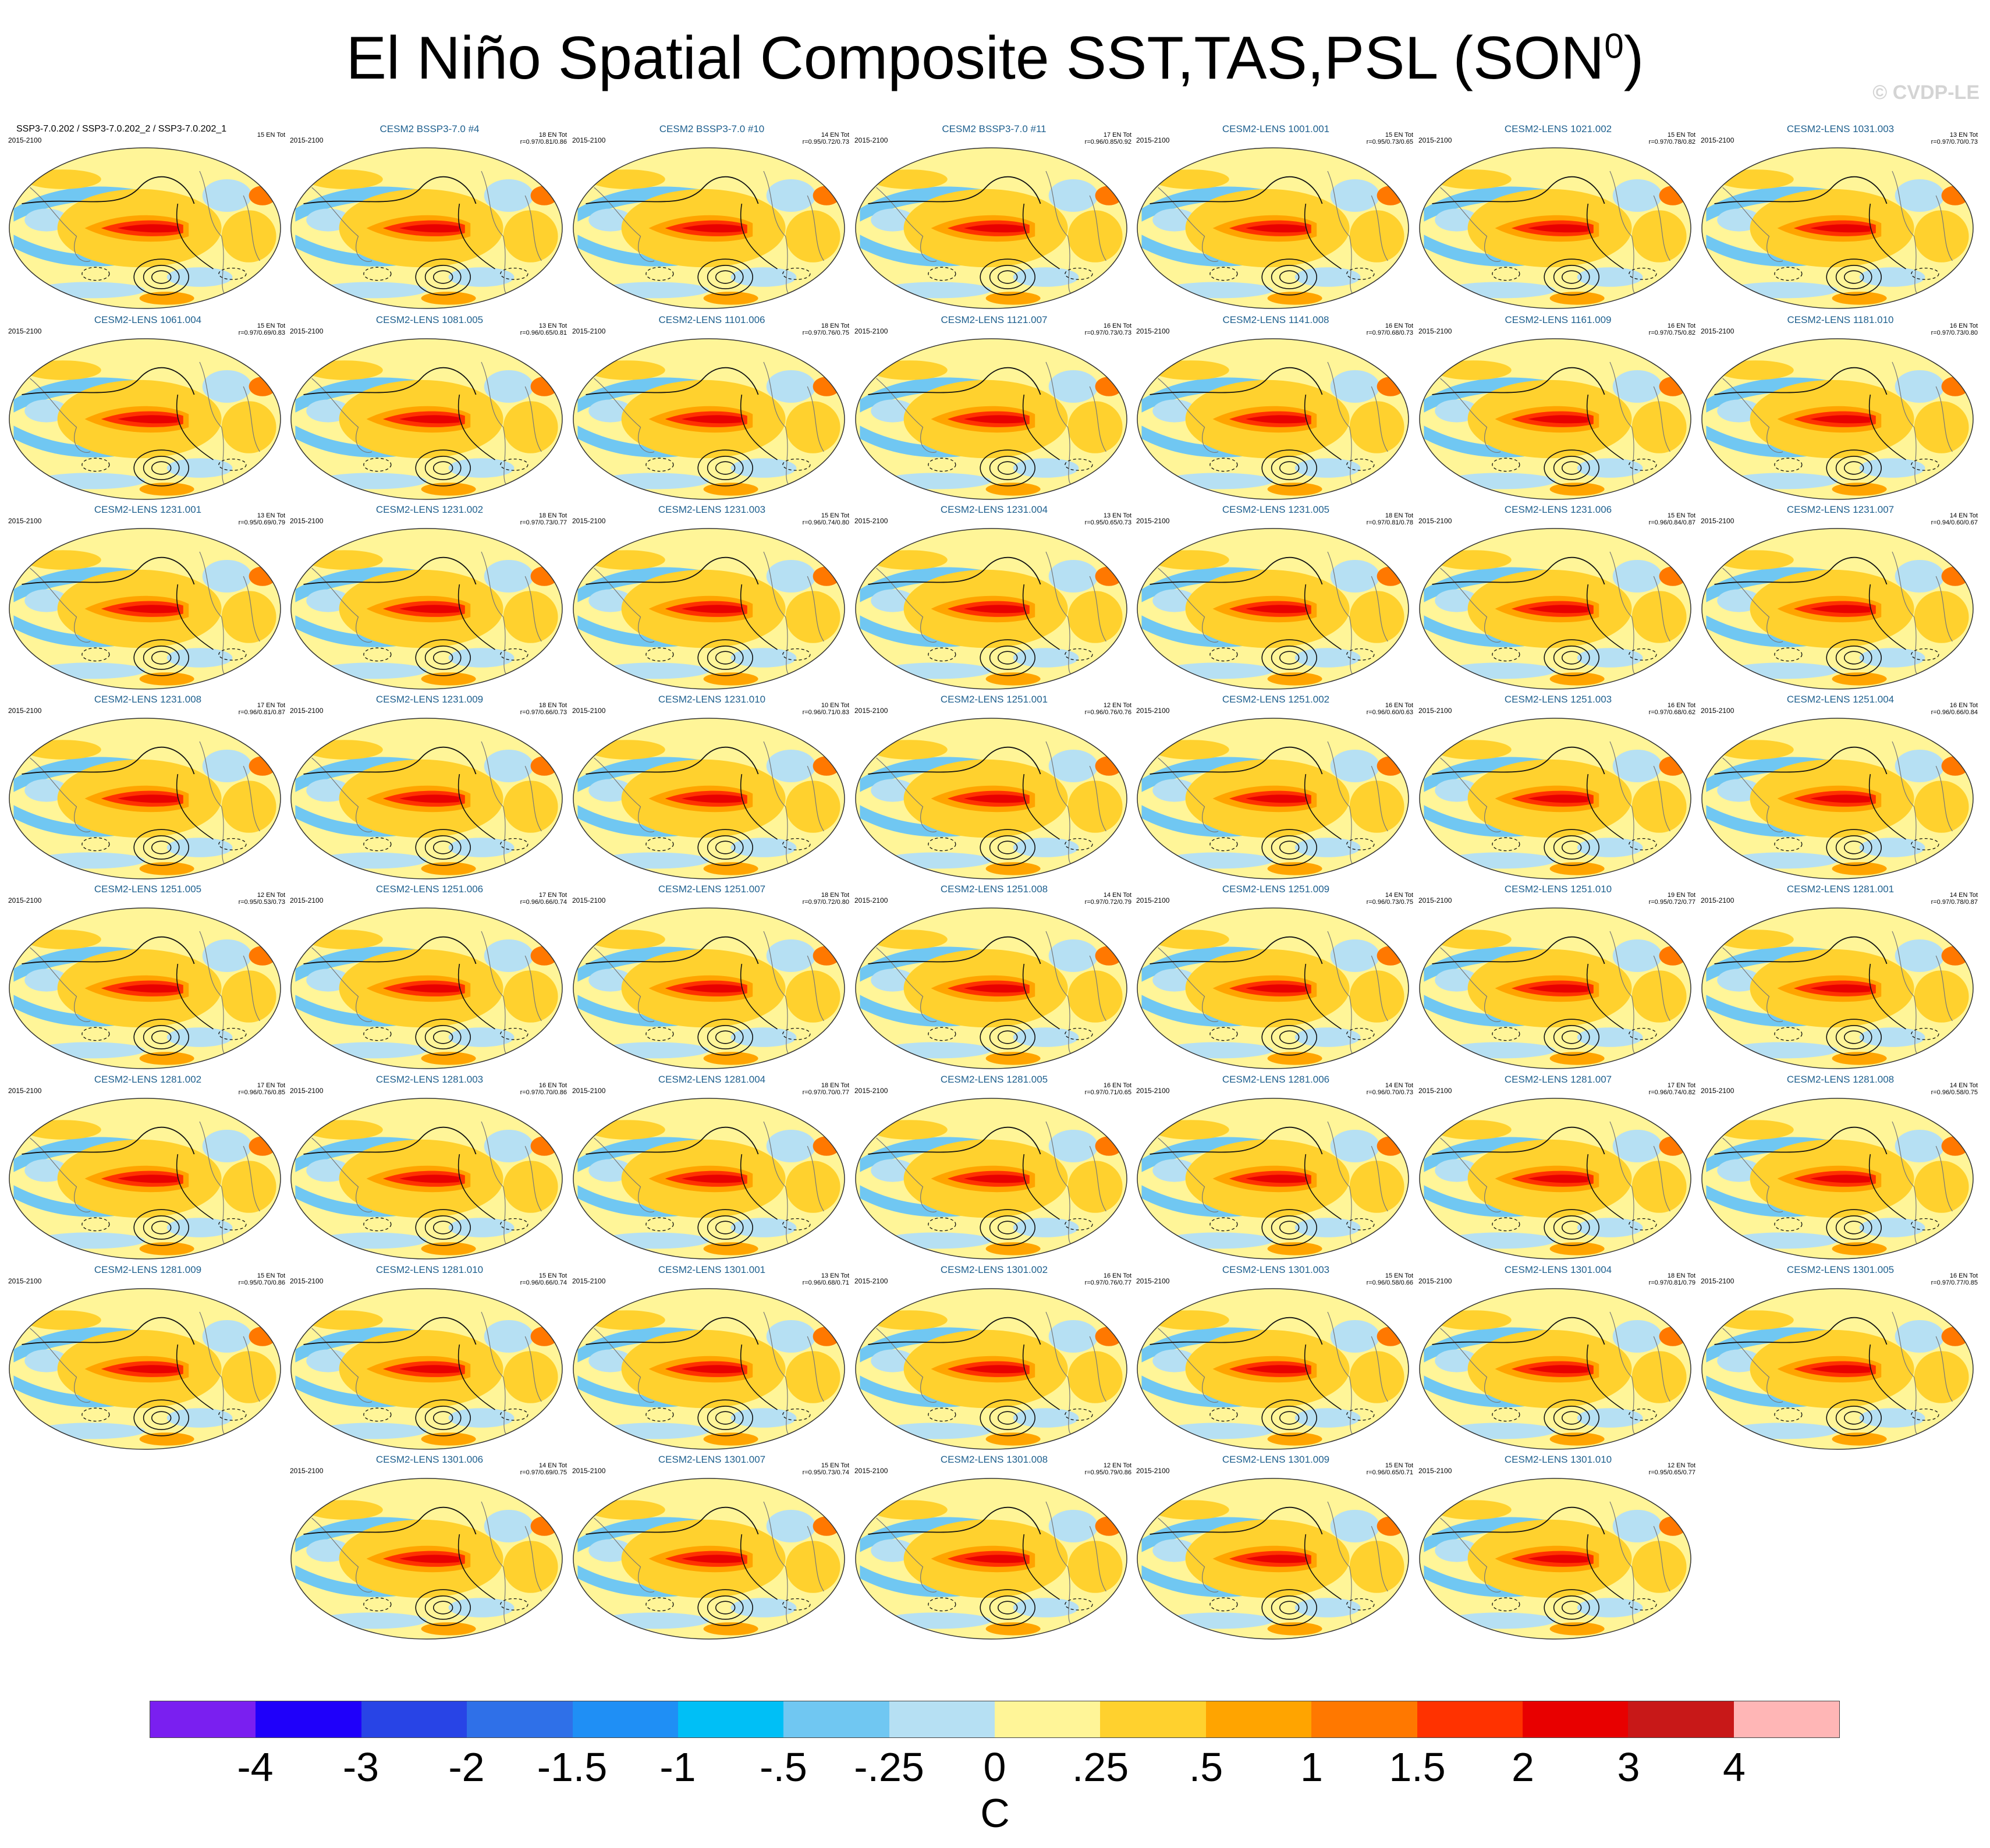 The width and height of the screenshot is (1990, 1848). I want to click on panel-event-count: 16 EN Tot, so click(1681, 325).